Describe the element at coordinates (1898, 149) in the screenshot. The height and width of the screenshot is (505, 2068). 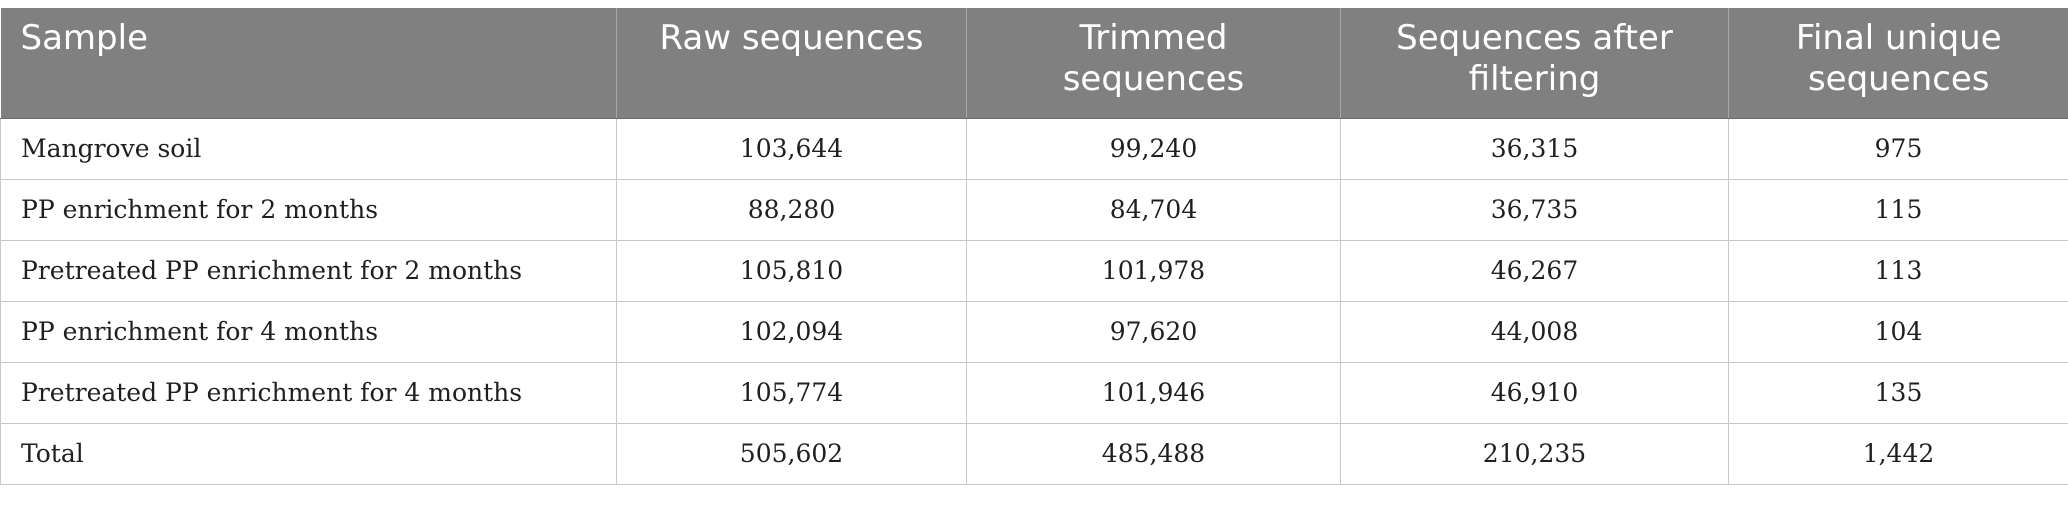
I see `cell-final-unique-sequences: 975` at that location.